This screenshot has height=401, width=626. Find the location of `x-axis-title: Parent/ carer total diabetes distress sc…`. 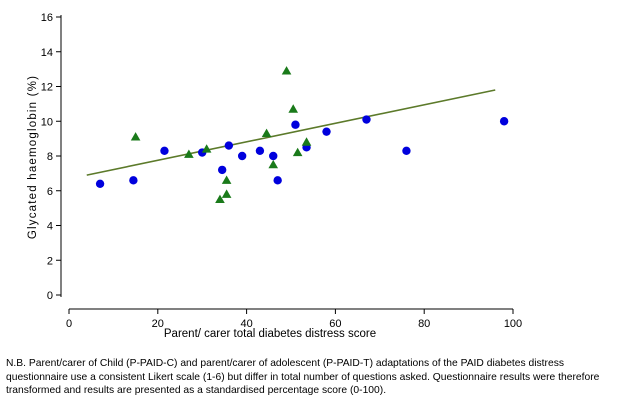

x-axis-title: Parent/ carer total diabetes distress sc… is located at coordinates (270, 334).